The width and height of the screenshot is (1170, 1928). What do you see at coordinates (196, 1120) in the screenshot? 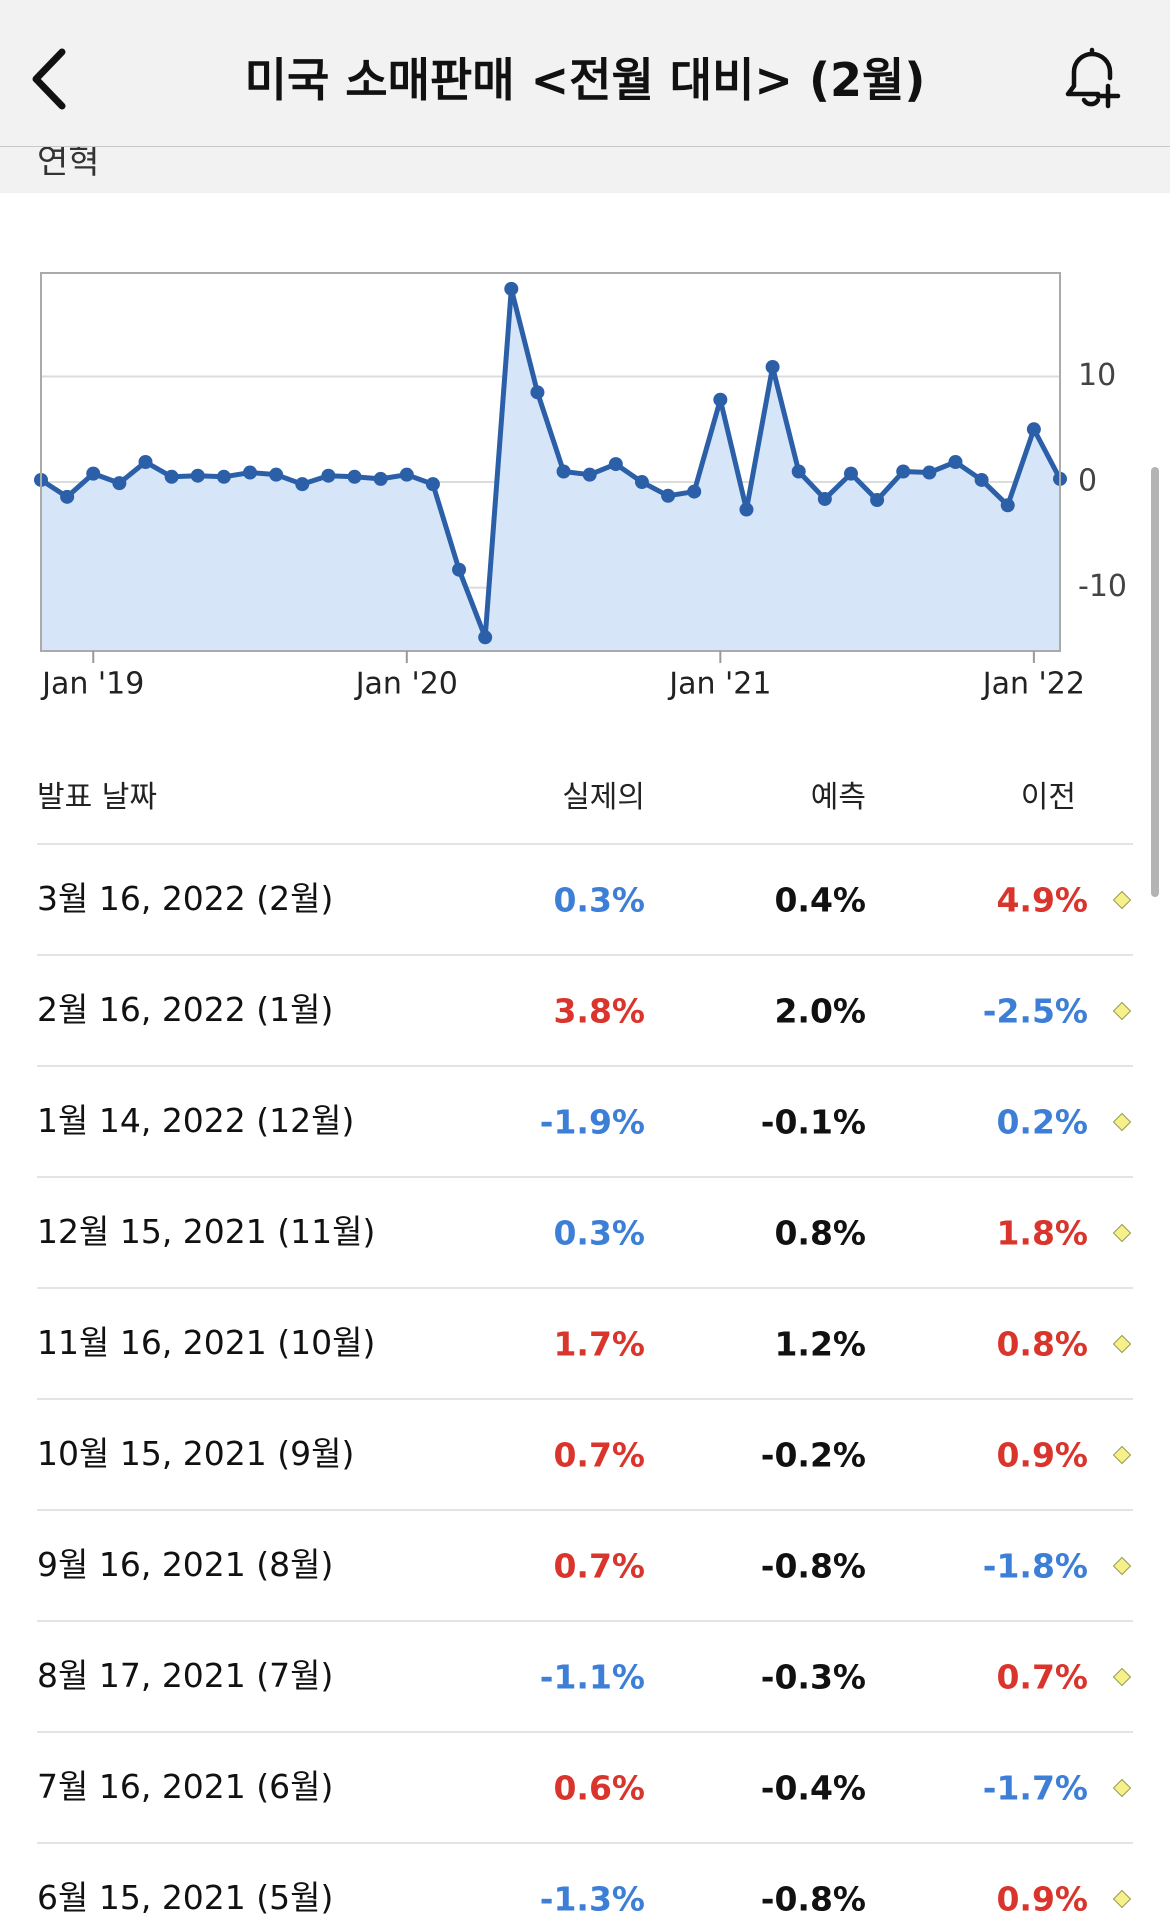
I see `release-date: 1월 14, 2022 (12월)` at bounding box center [196, 1120].